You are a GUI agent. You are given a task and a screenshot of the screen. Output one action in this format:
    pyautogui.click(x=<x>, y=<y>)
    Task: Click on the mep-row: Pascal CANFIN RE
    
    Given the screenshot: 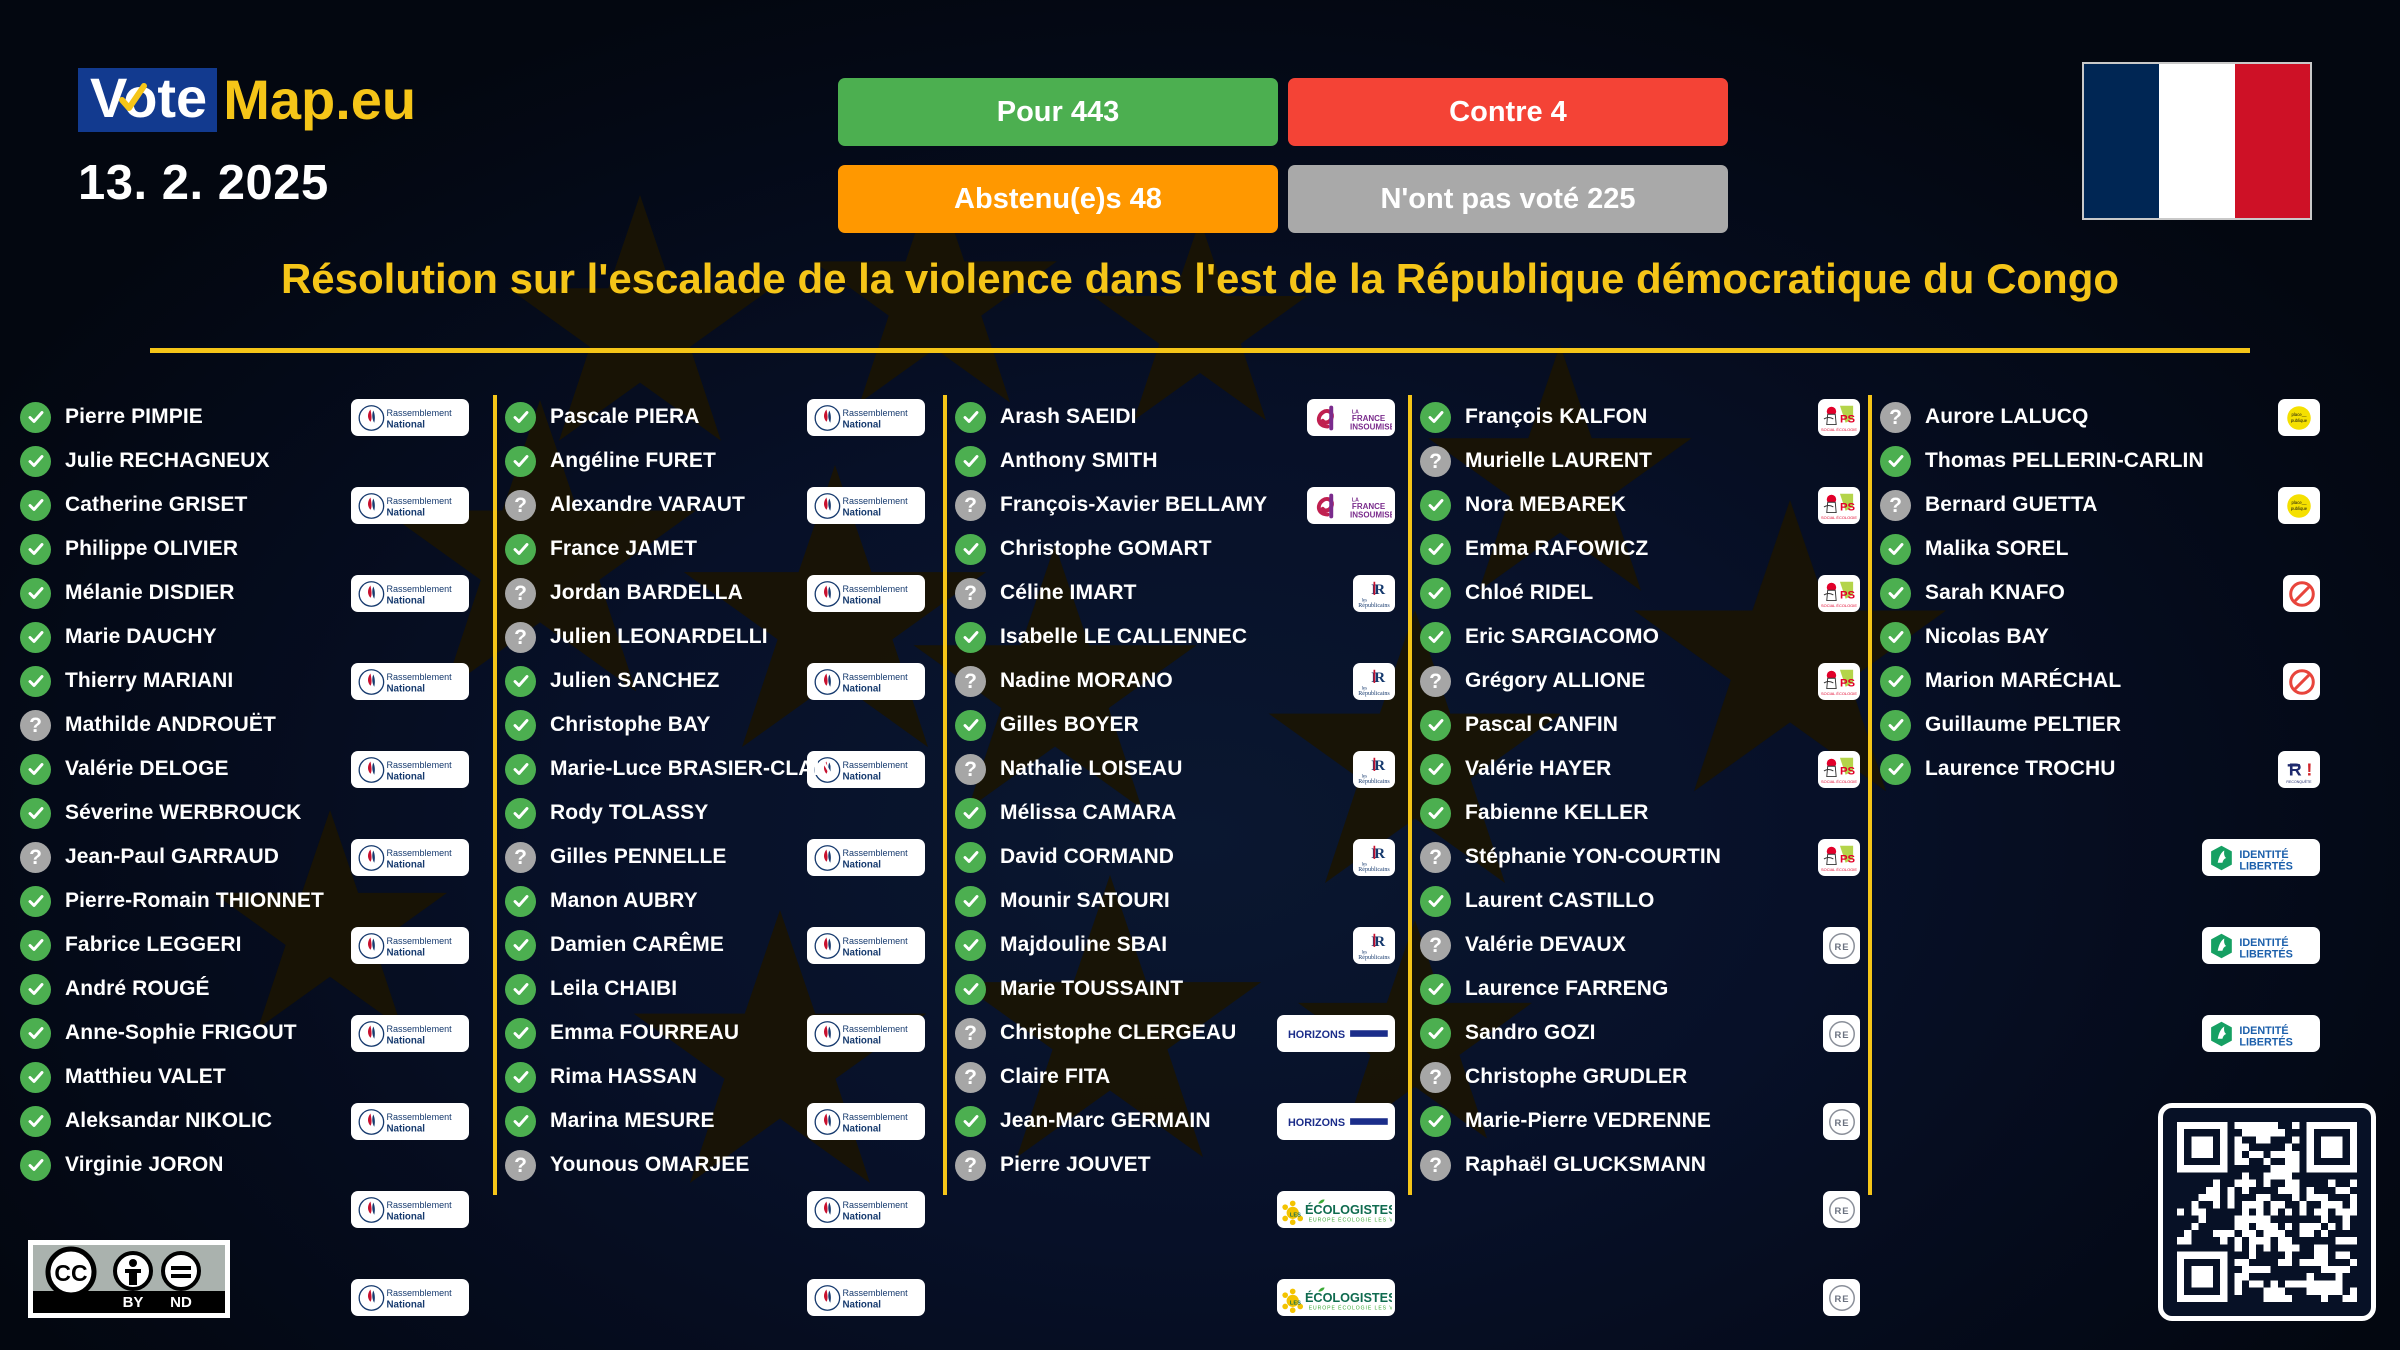 What is the action you would take?
    pyautogui.click(x=1640, y=877)
    